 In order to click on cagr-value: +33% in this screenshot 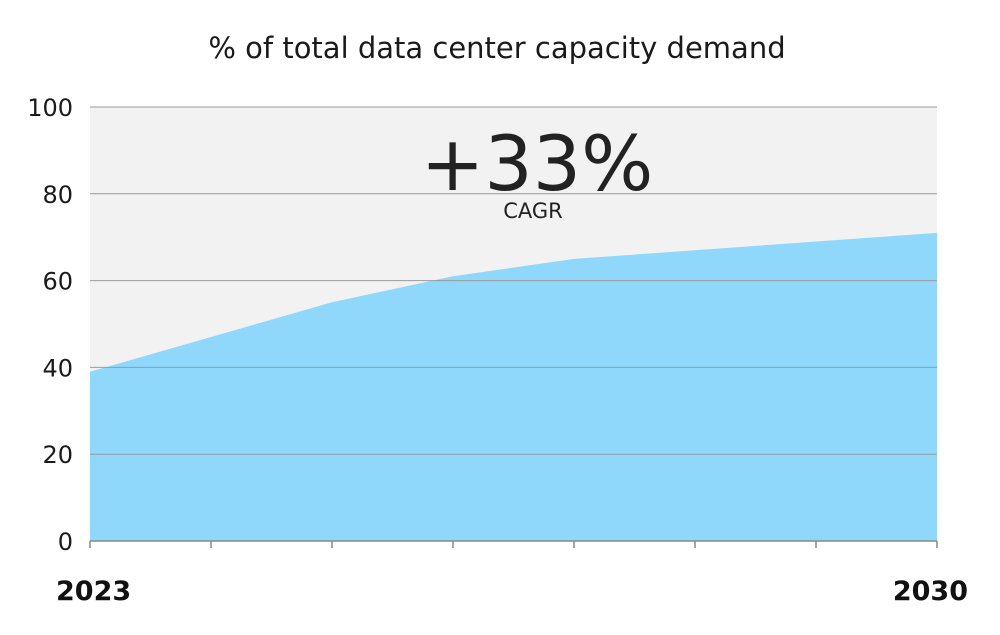, I will do `click(537, 163)`.